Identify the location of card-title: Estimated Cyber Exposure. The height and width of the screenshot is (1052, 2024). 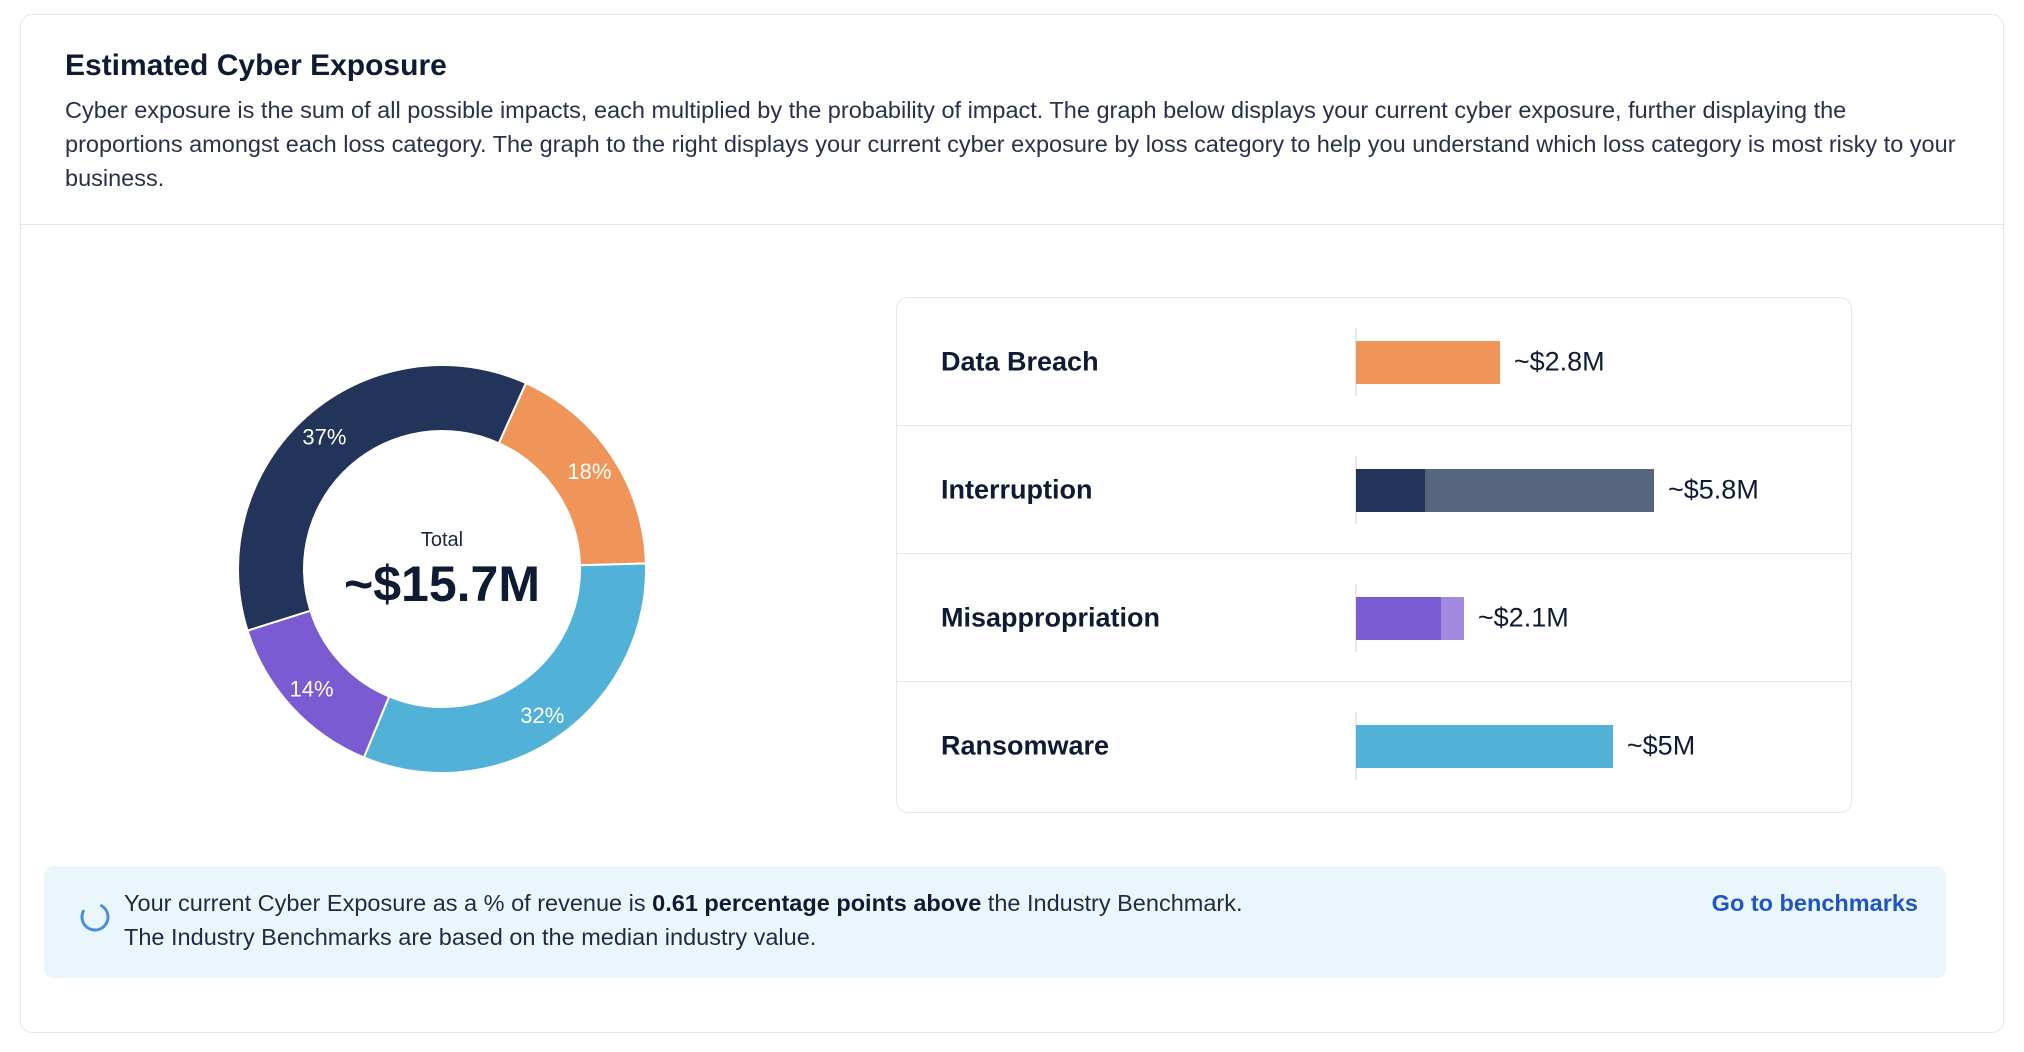
(256, 65).